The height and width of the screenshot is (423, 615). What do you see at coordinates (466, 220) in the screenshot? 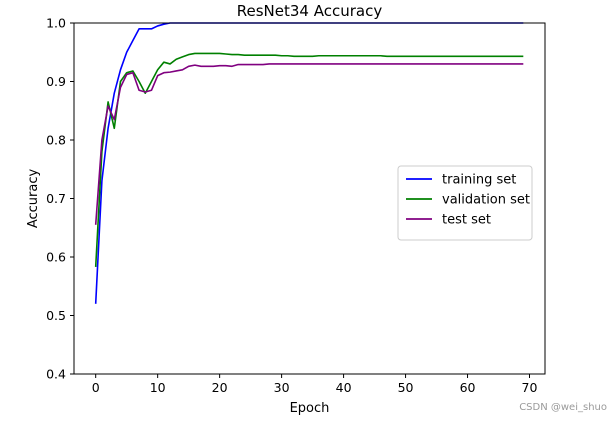
I see `legend-label-2: test set` at bounding box center [466, 220].